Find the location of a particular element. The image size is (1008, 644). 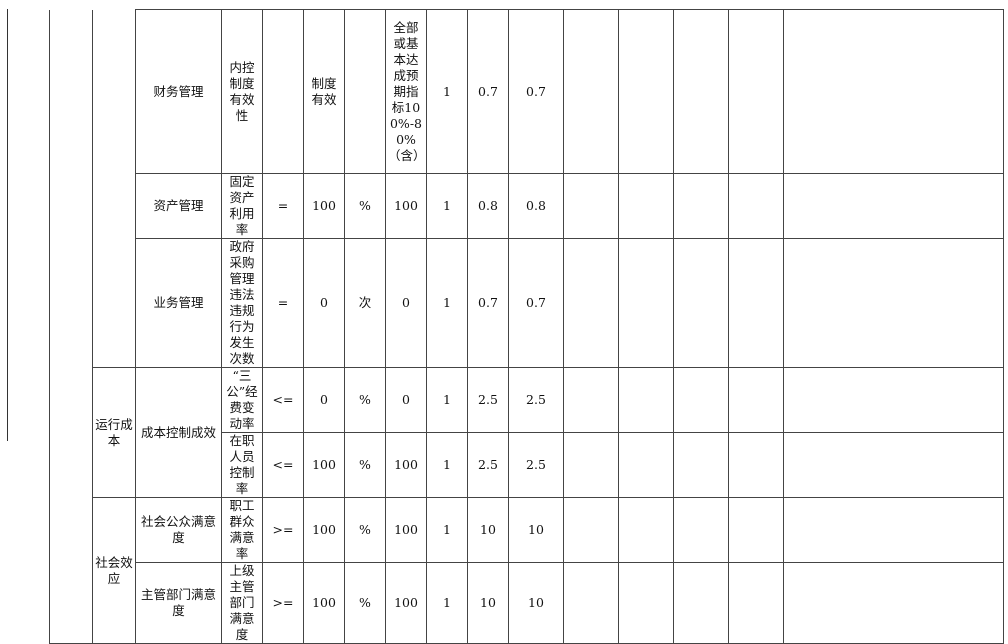

secondary-indicator: 主管部门满意度 is located at coordinates (178, 603).